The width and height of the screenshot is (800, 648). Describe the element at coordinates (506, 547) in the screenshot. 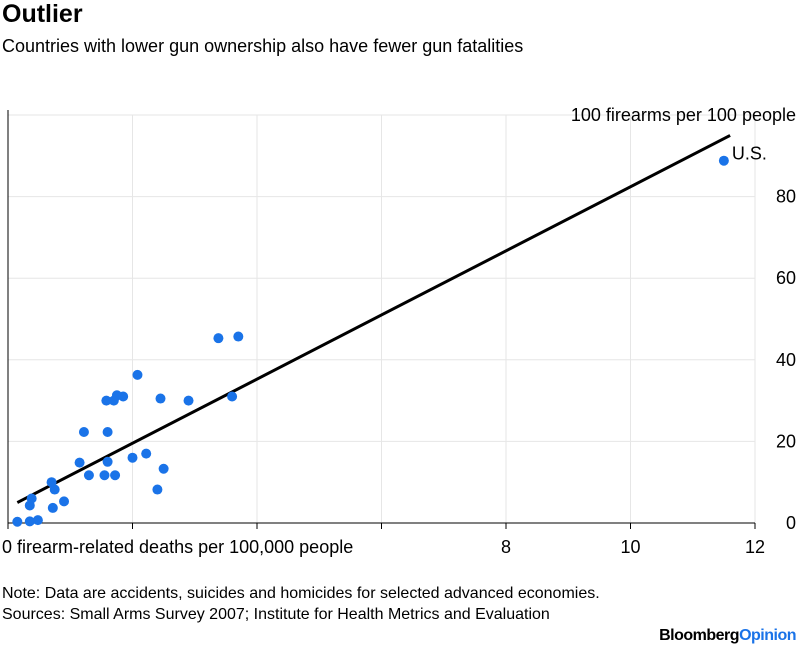

I see `x-tick-label: 8` at that location.